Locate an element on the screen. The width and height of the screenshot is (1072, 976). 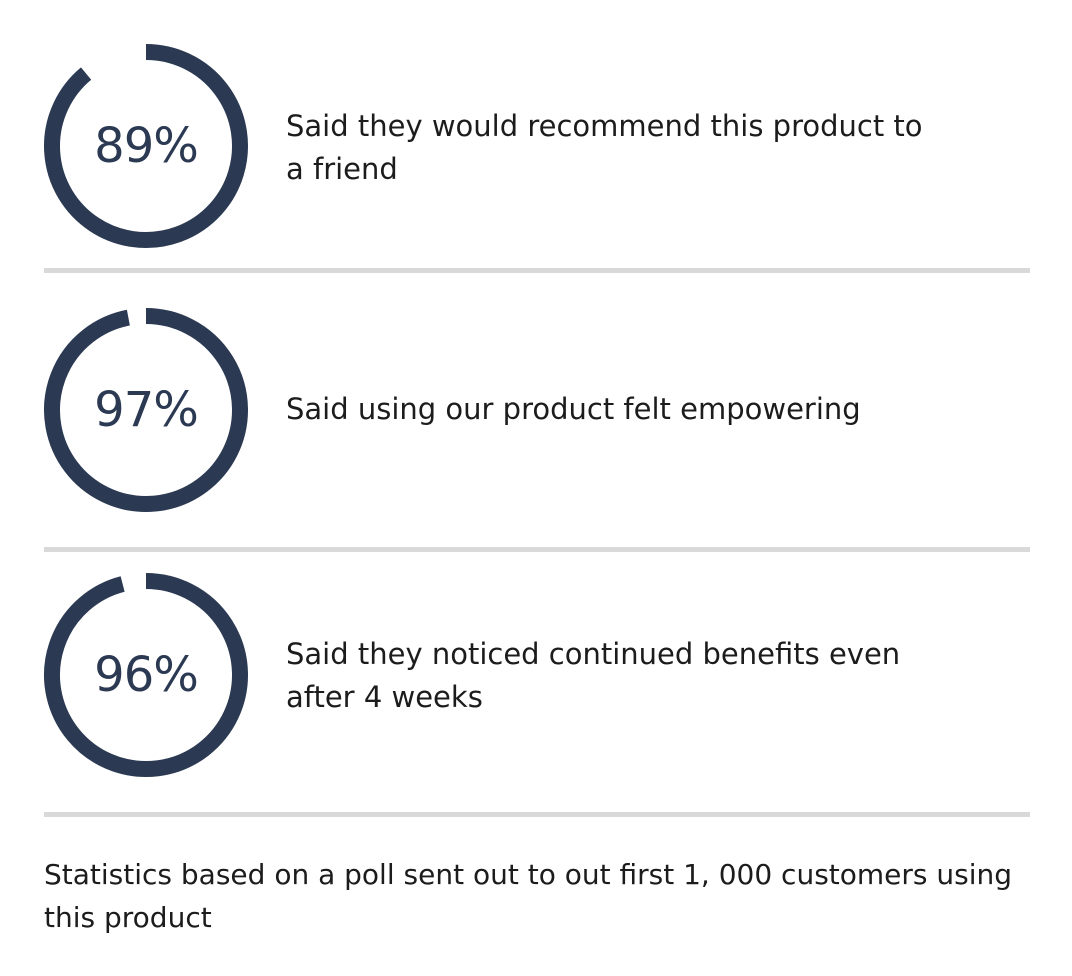
stat-percent: 97% is located at coordinates (146, 410).